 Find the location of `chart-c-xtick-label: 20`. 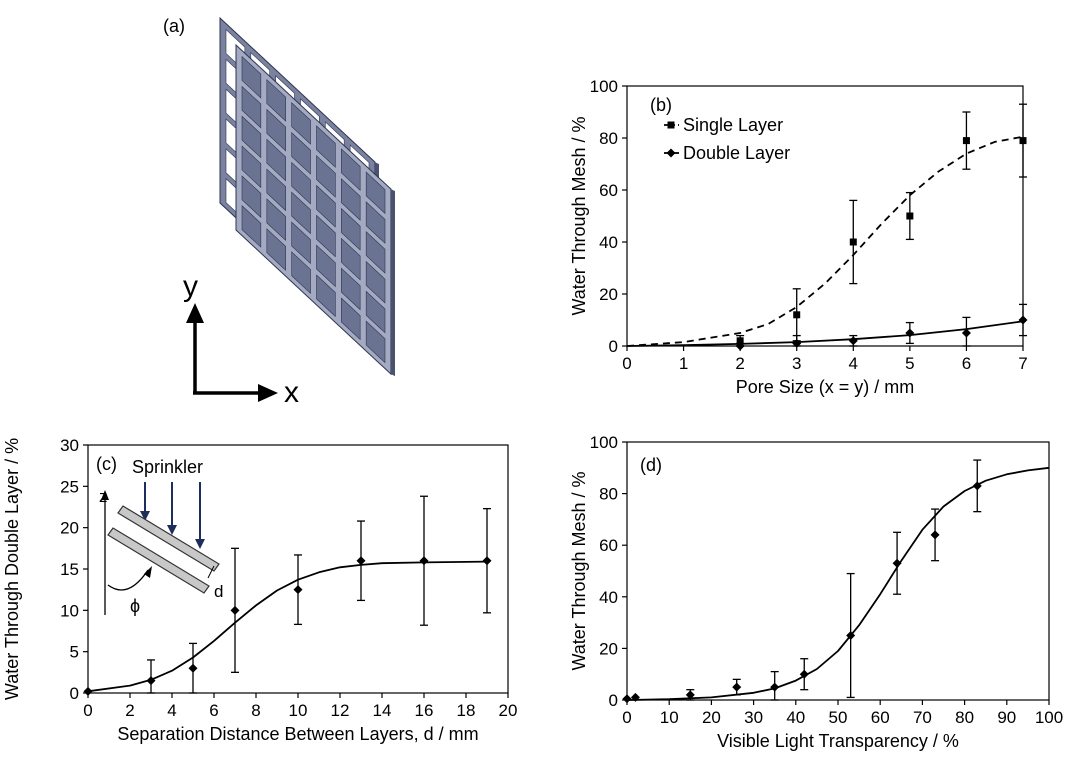

chart-c-xtick-label: 20 is located at coordinates (508, 710).